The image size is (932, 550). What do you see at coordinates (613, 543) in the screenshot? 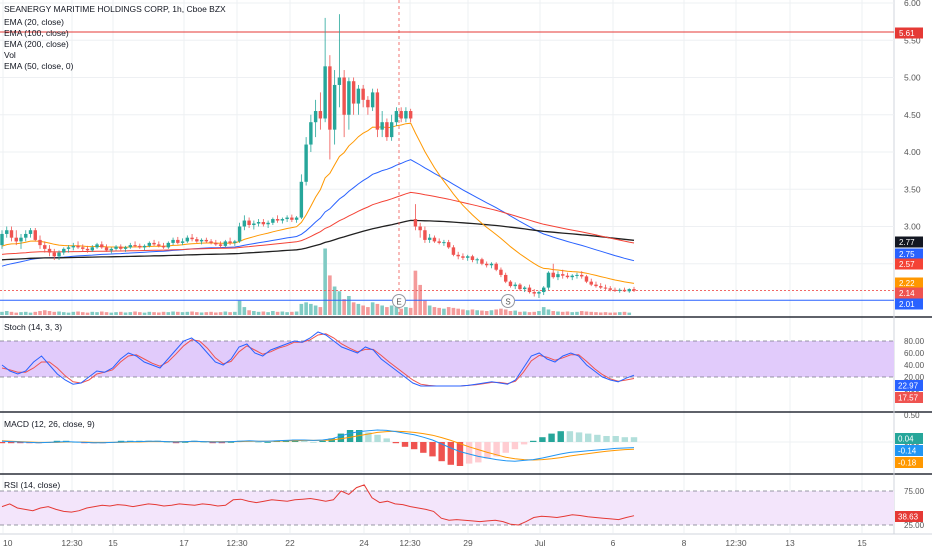
I see `time-axis-label: 6` at bounding box center [613, 543].